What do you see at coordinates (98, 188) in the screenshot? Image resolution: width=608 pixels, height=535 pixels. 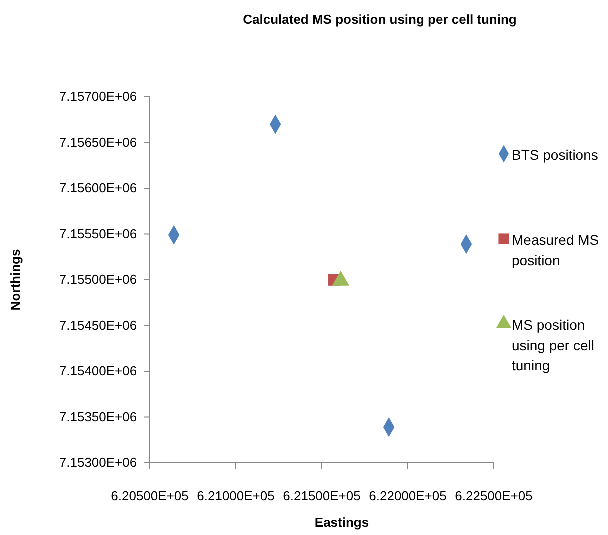 I see `y-tick-label: 7.15600E+06` at bounding box center [98, 188].